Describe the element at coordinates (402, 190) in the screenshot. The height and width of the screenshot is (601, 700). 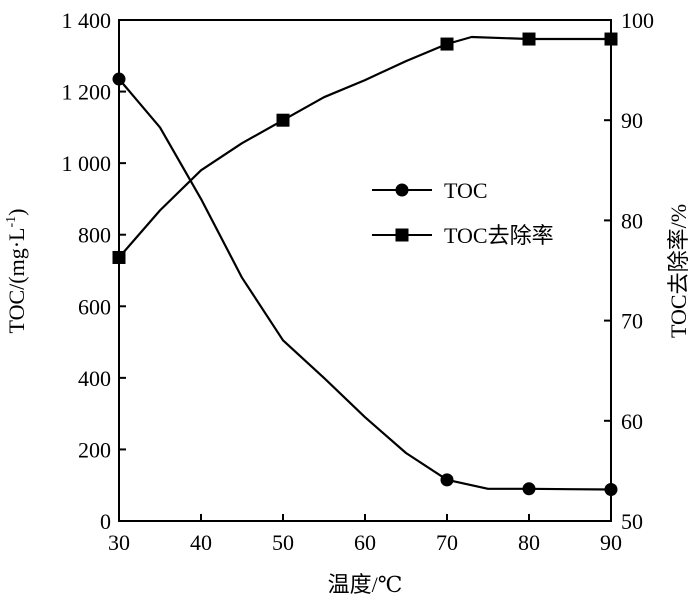
I see `legend-marker-circle` at that location.